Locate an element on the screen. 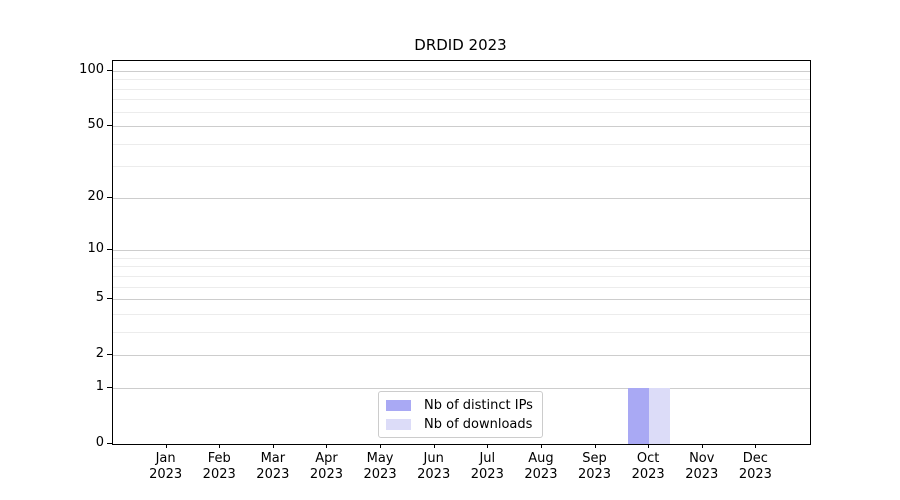 This screenshot has width=900, height=500. x-tick-label: Sep 2023 is located at coordinates (594, 466).